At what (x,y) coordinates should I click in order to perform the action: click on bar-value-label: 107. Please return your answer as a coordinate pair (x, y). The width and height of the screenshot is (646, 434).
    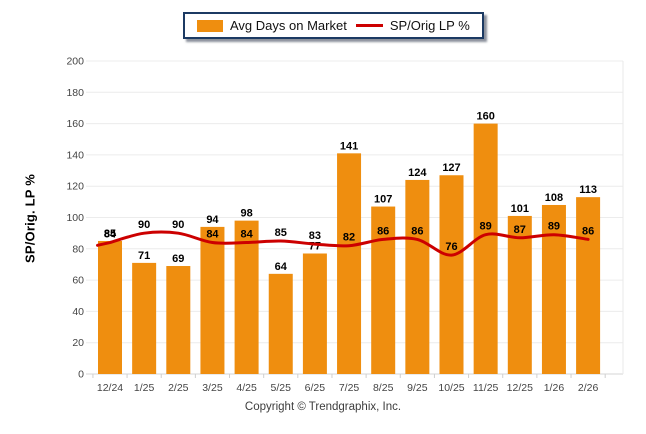
    Looking at the image, I should click on (383, 200).